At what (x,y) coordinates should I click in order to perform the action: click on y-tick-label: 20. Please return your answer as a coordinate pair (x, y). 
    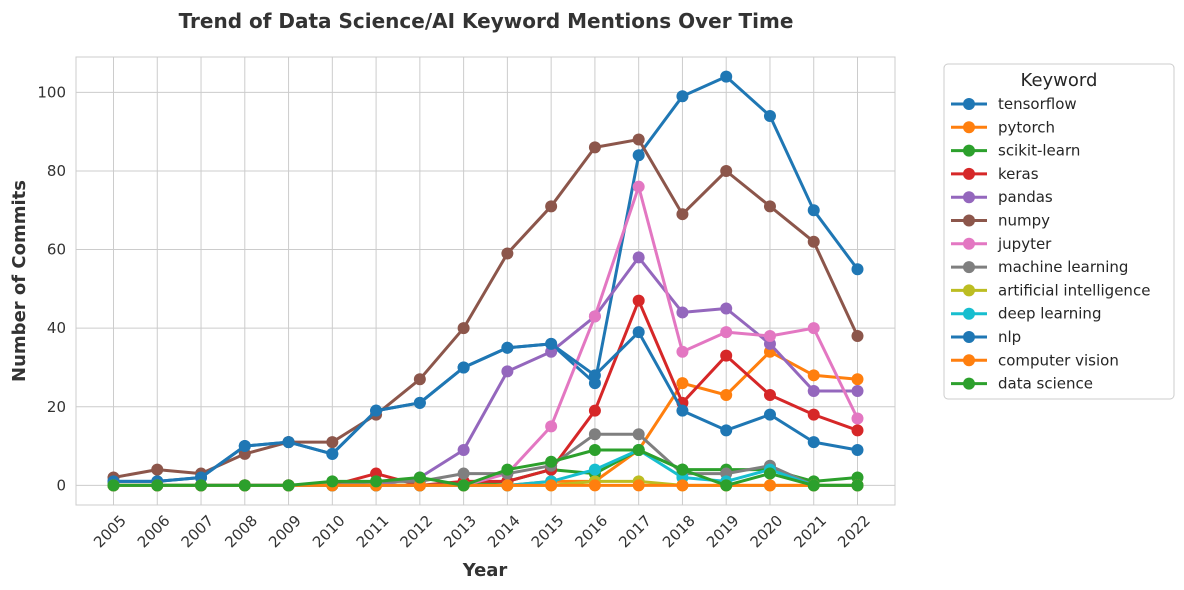
    Looking at the image, I should click on (56, 407).